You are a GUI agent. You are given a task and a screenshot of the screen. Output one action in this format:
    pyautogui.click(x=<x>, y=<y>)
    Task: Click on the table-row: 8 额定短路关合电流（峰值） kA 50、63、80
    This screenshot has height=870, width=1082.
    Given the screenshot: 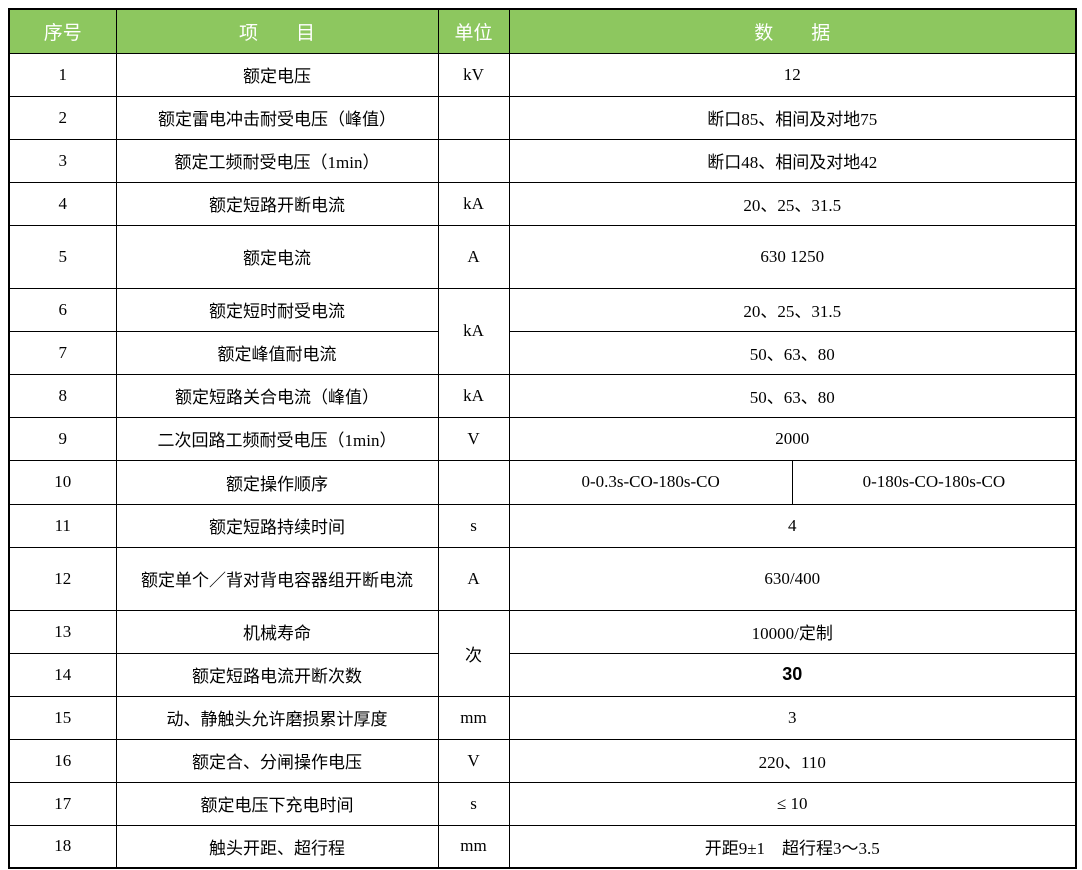 What is the action you would take?
    pyautogui.click(x=542, y=395)
    